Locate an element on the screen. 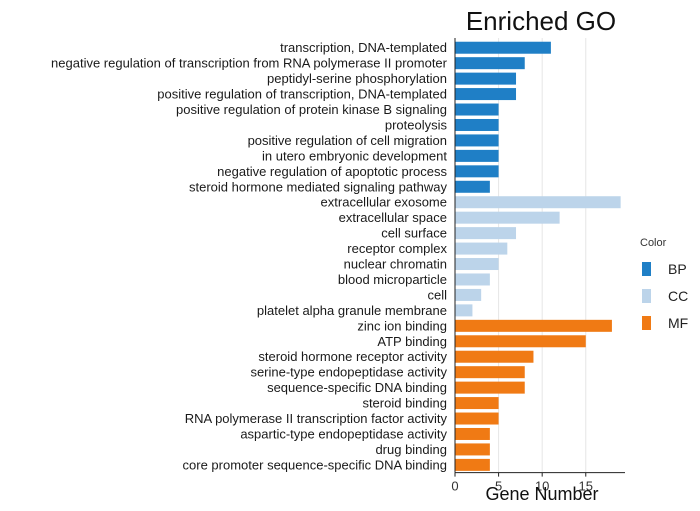 Image resolution: width=700 pixels, height=511 pixels. category-label-12: extracellular space is located at coordinates (393, 217).